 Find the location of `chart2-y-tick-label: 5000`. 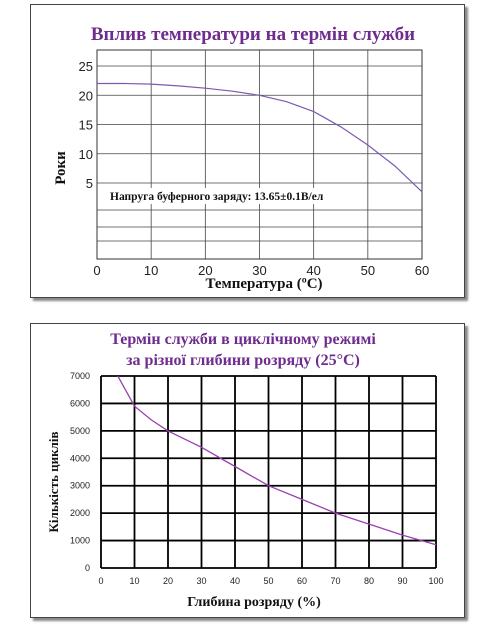

chart2-y-tick-label: 5000 is located at coordinates (80, 431).